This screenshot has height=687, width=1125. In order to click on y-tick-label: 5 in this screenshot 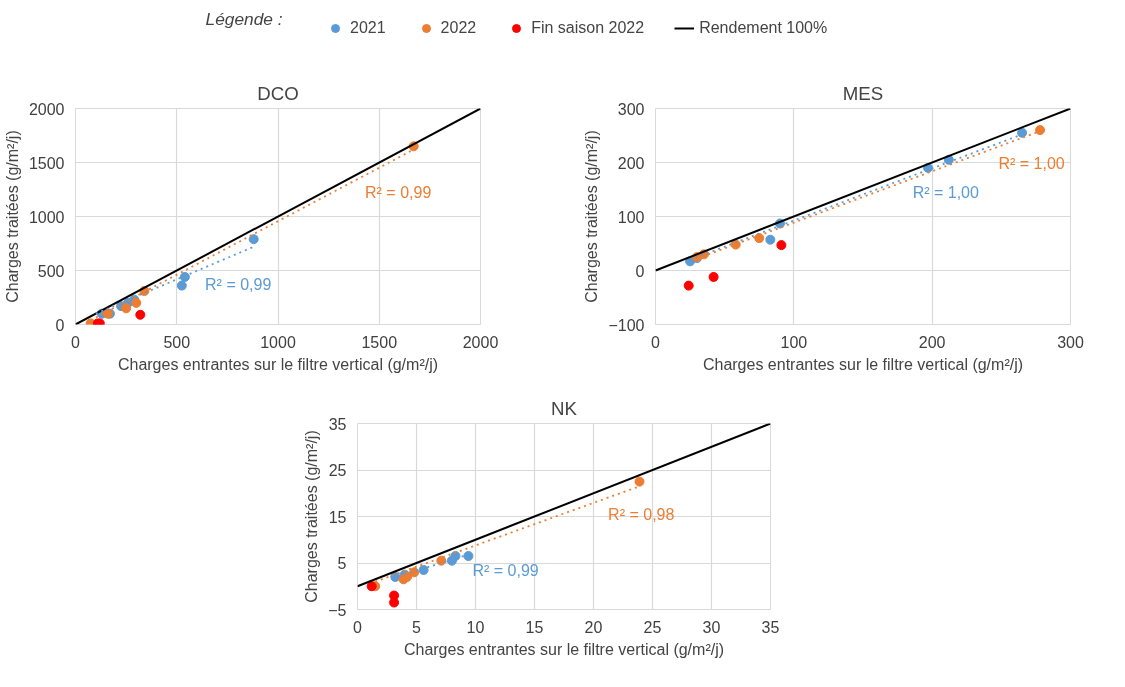, I will do `click(342, 563)`.